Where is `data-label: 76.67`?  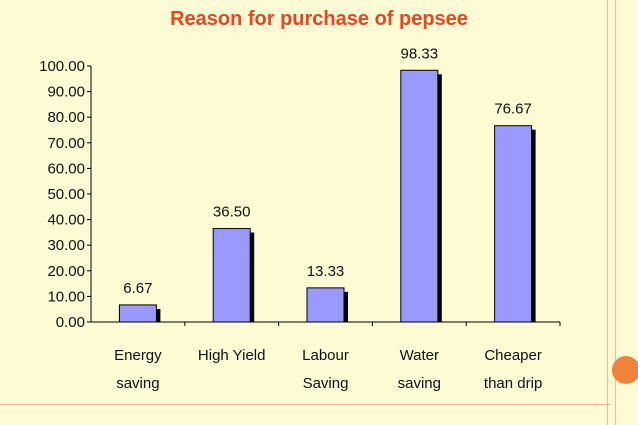
data-label: 76.67 is located at coordinates (513, 109).